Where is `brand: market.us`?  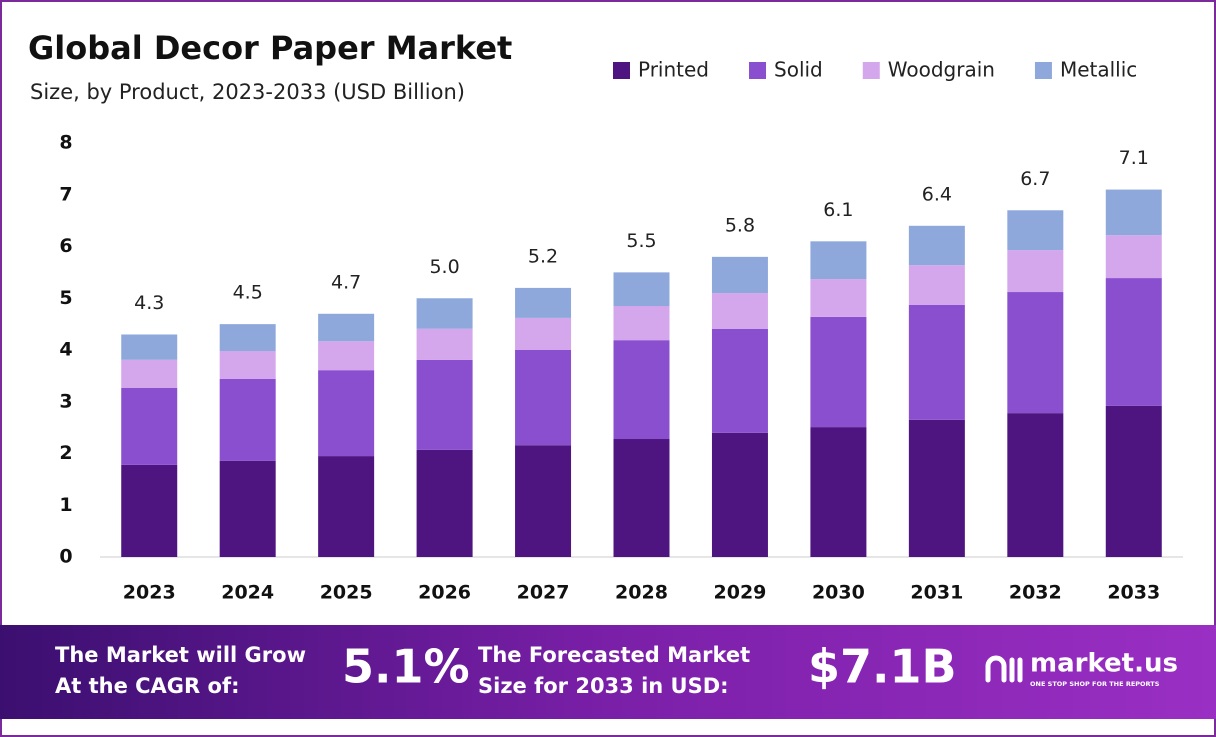 brand: market.us is located at coordinates (1104, 664).